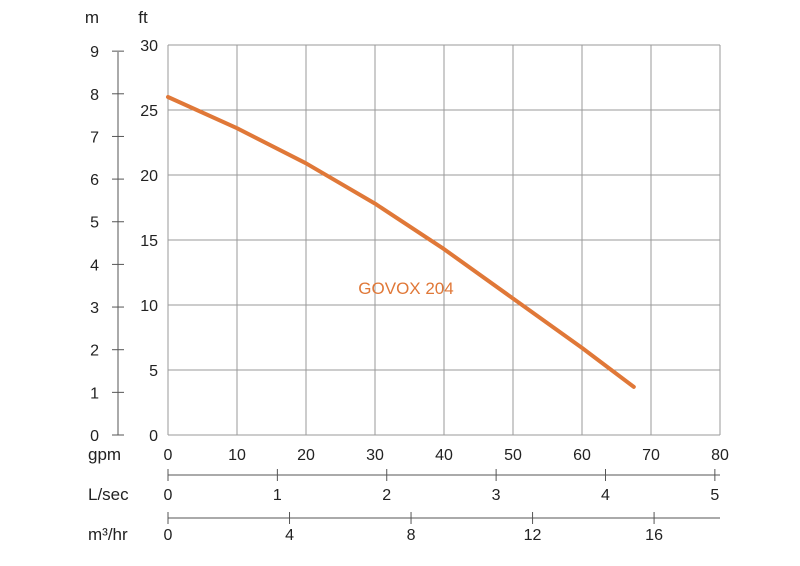 The height and width of the screenshot is (566, 800). What do you see at coordinates (651, 455) in the screenshot?
I see `gpm-tick-label: 70` at bounding box center [651, 455].